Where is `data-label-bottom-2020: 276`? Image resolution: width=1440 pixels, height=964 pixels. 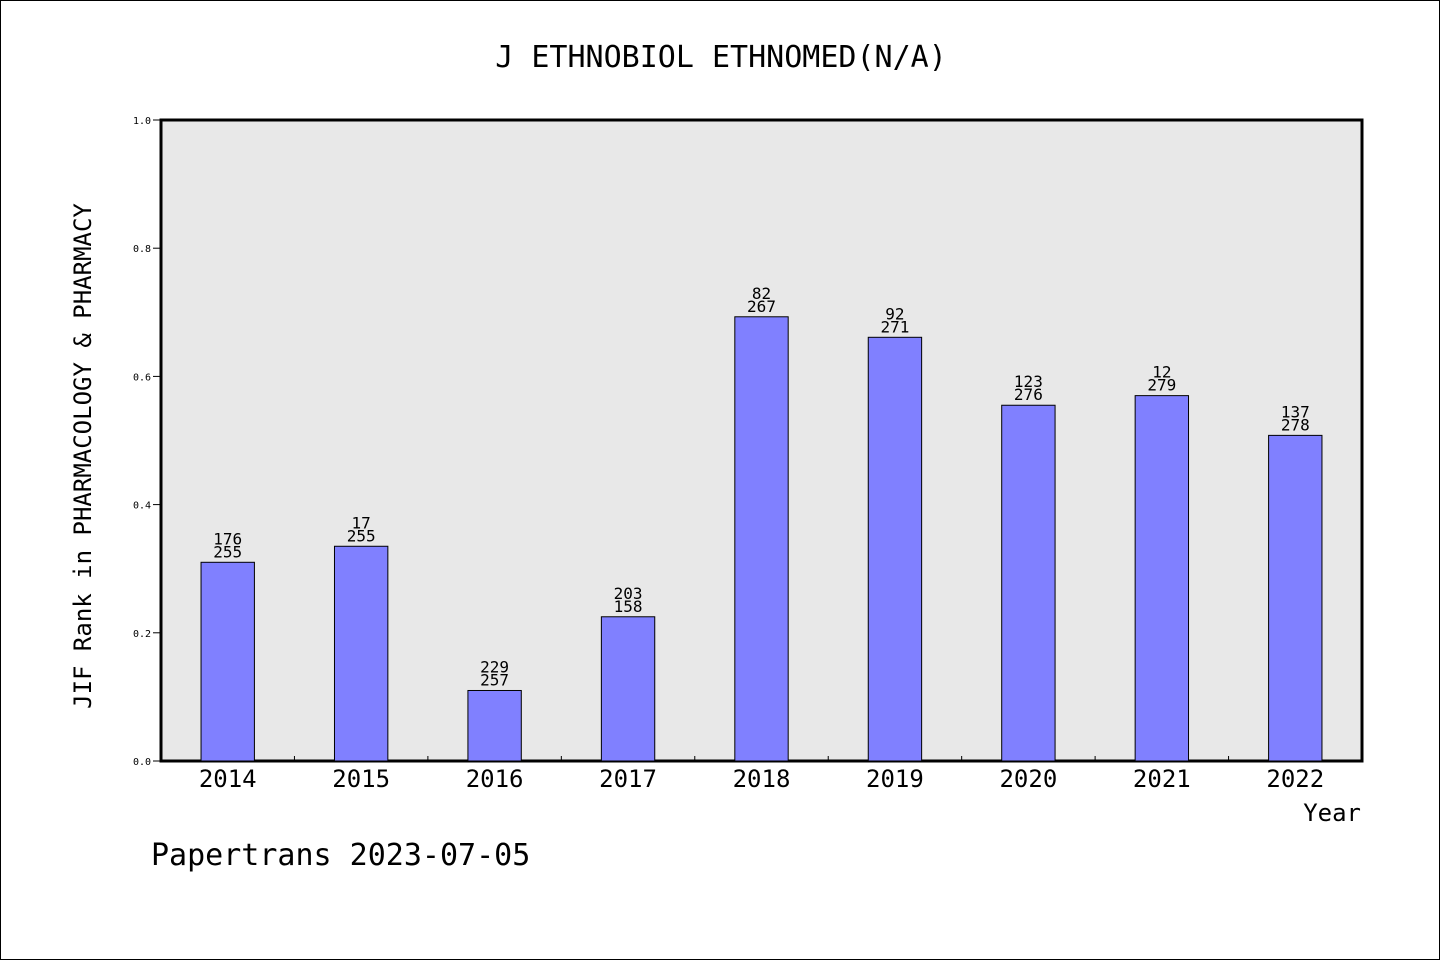
data-label-bottom-2020: 276 is located at coordinates (1028, 394).